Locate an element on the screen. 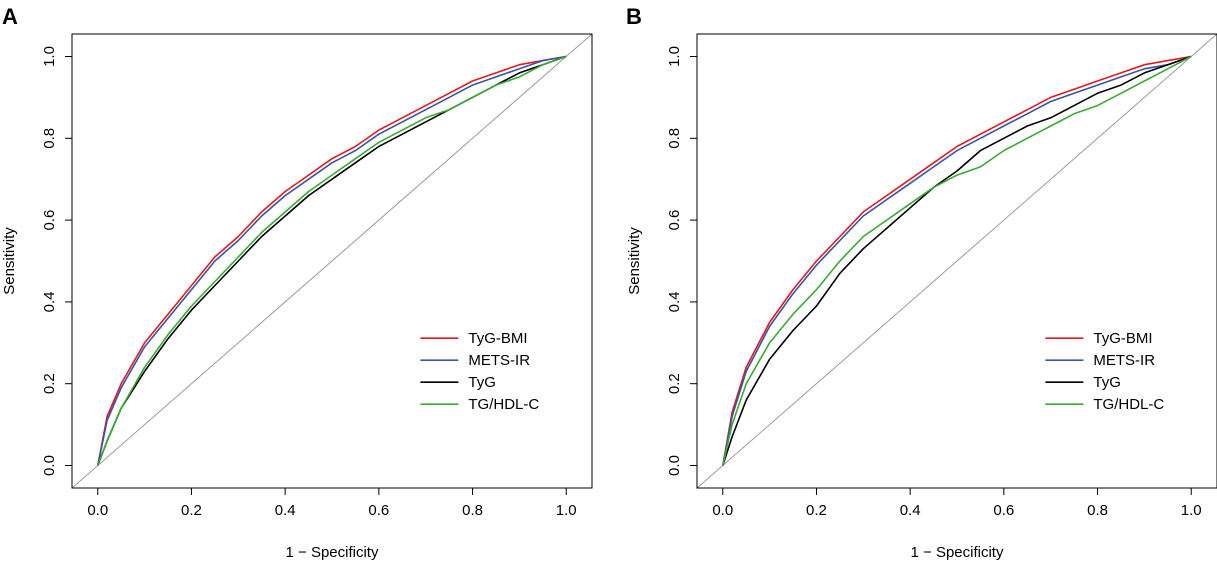 This screenshot has height=564, width=1217. panel-label: B is located at coordinates (634, 16).